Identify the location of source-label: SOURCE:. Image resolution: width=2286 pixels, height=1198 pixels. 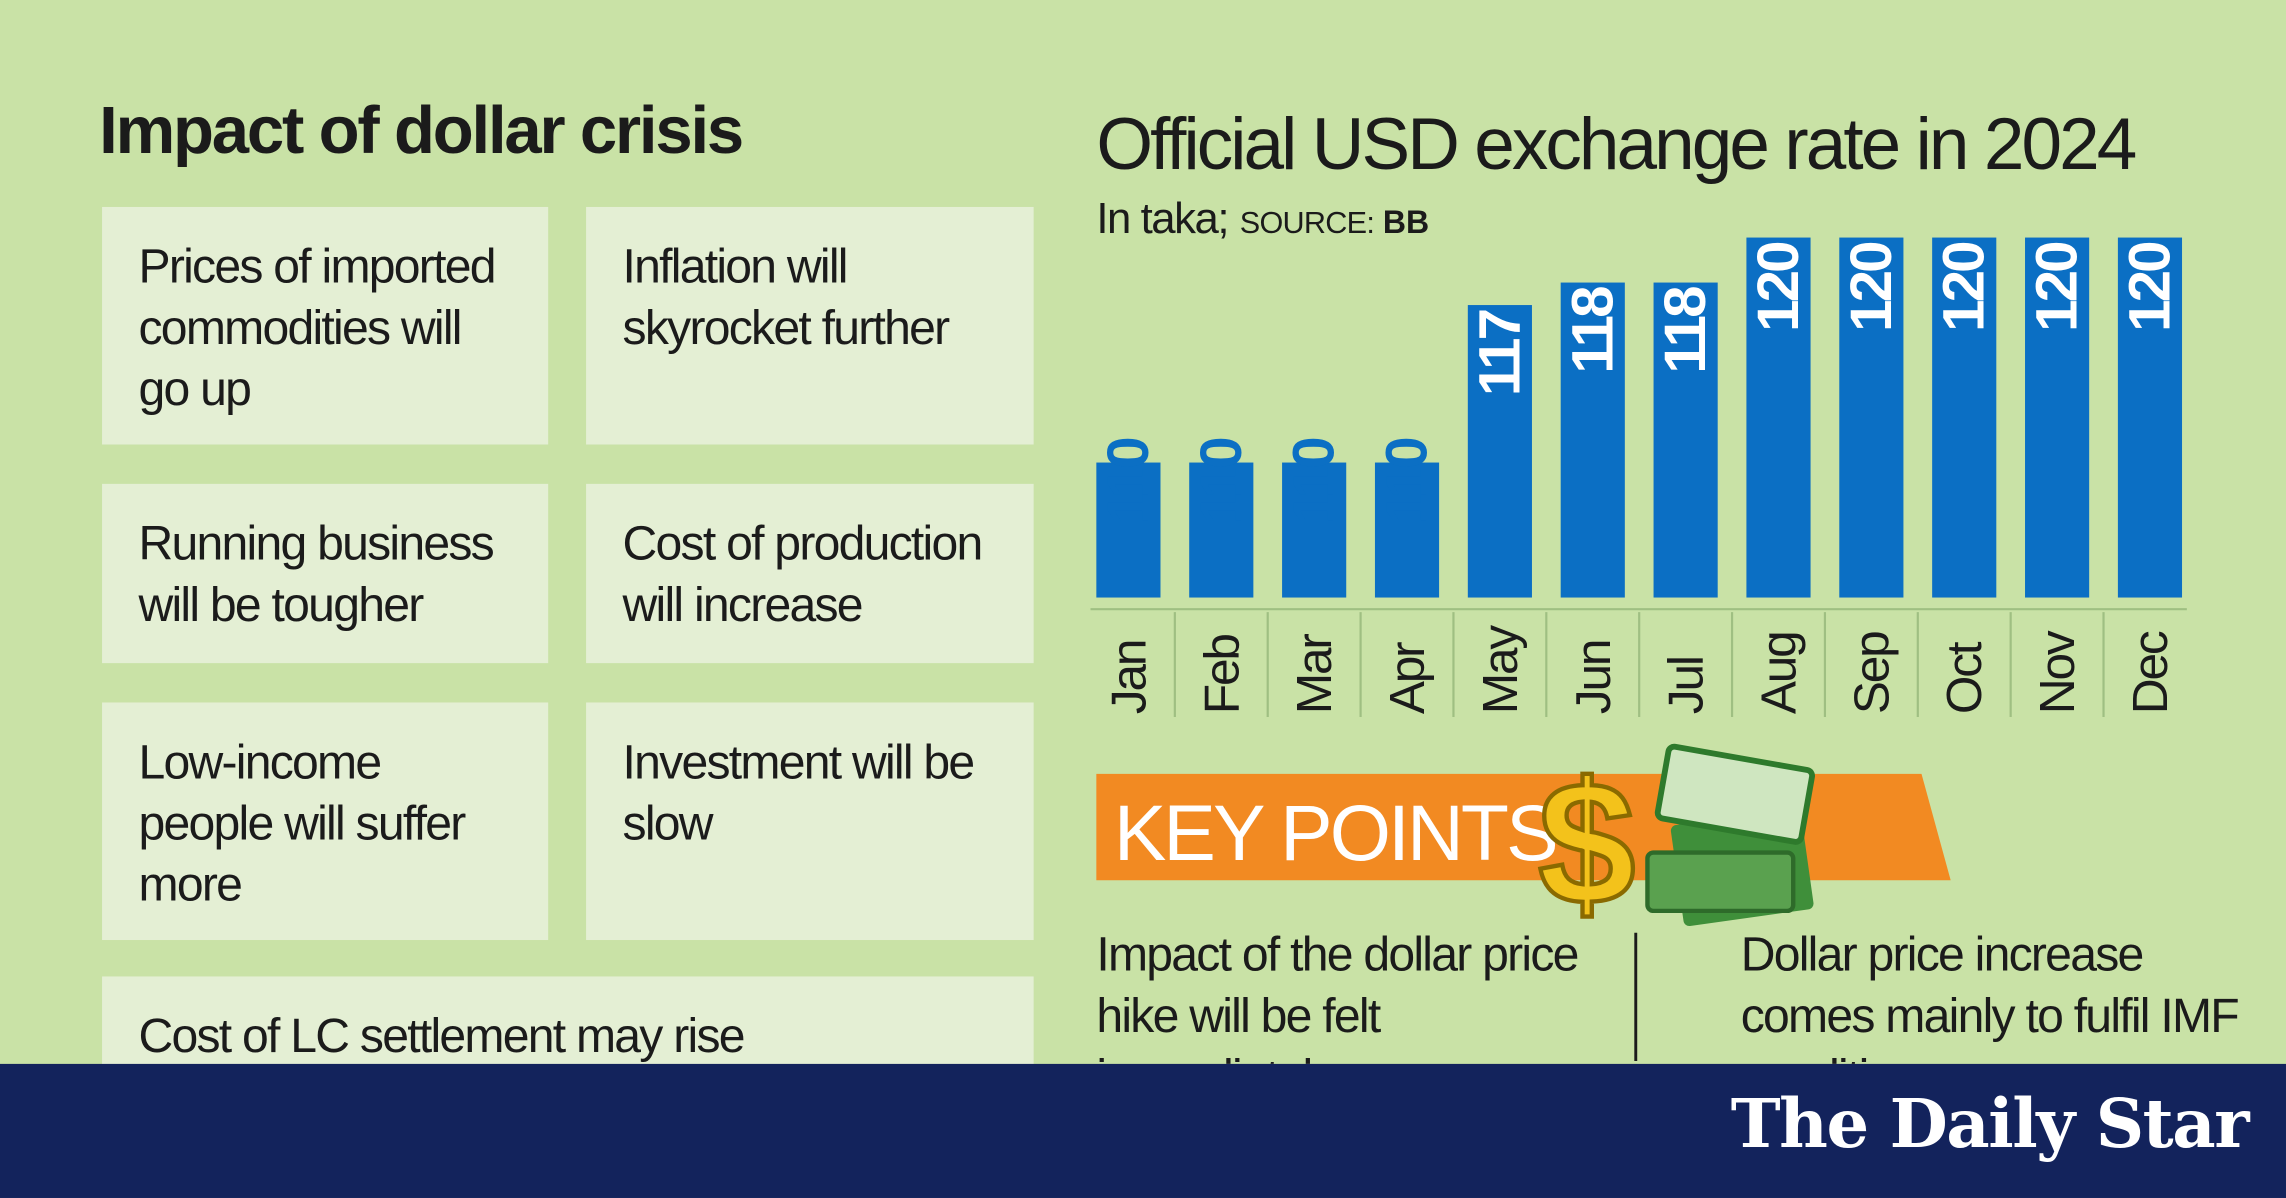
(1307, 223).